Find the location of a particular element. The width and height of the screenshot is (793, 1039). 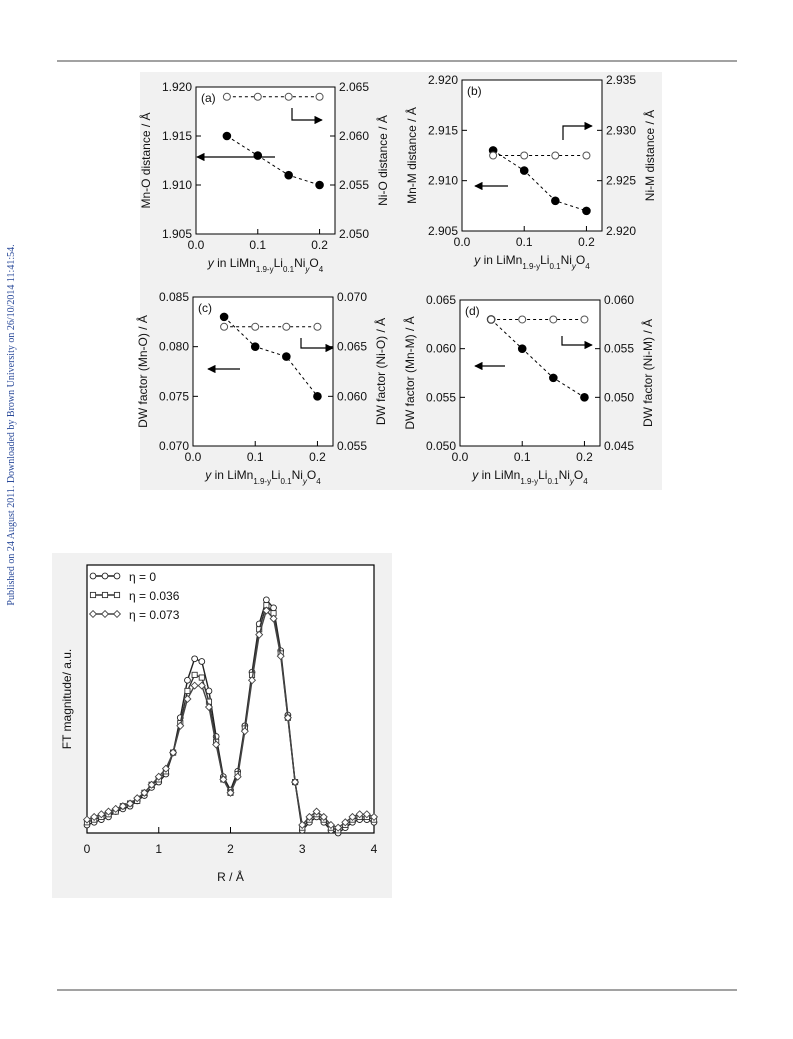

panel-label: (a) is located at coordinates (208, 98).